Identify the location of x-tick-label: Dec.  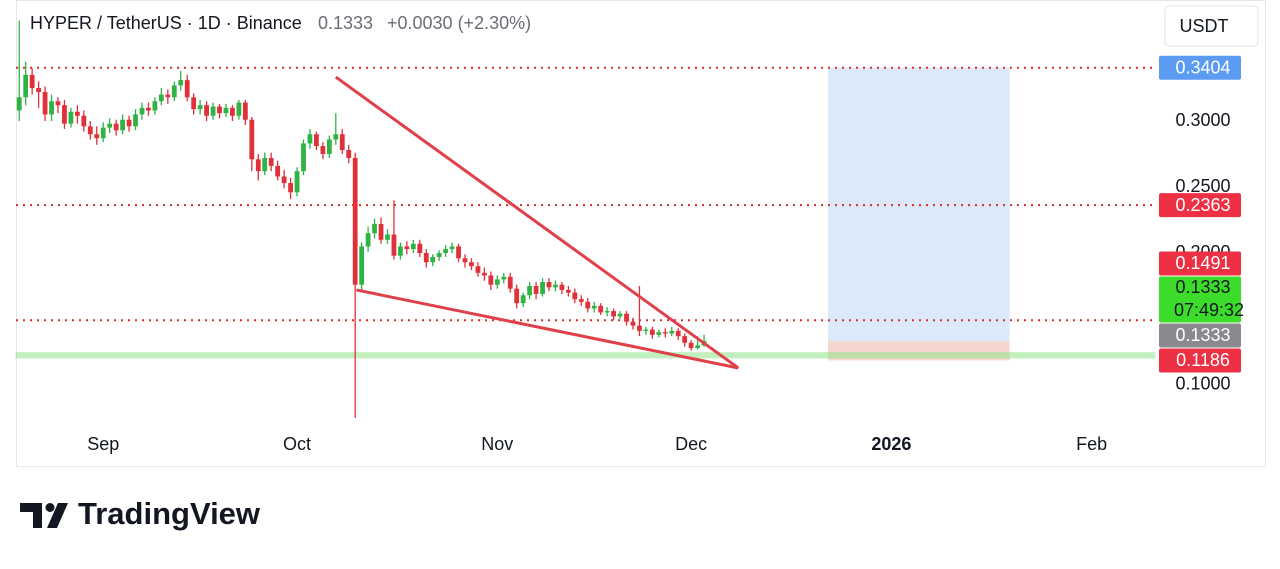
(691, 444).